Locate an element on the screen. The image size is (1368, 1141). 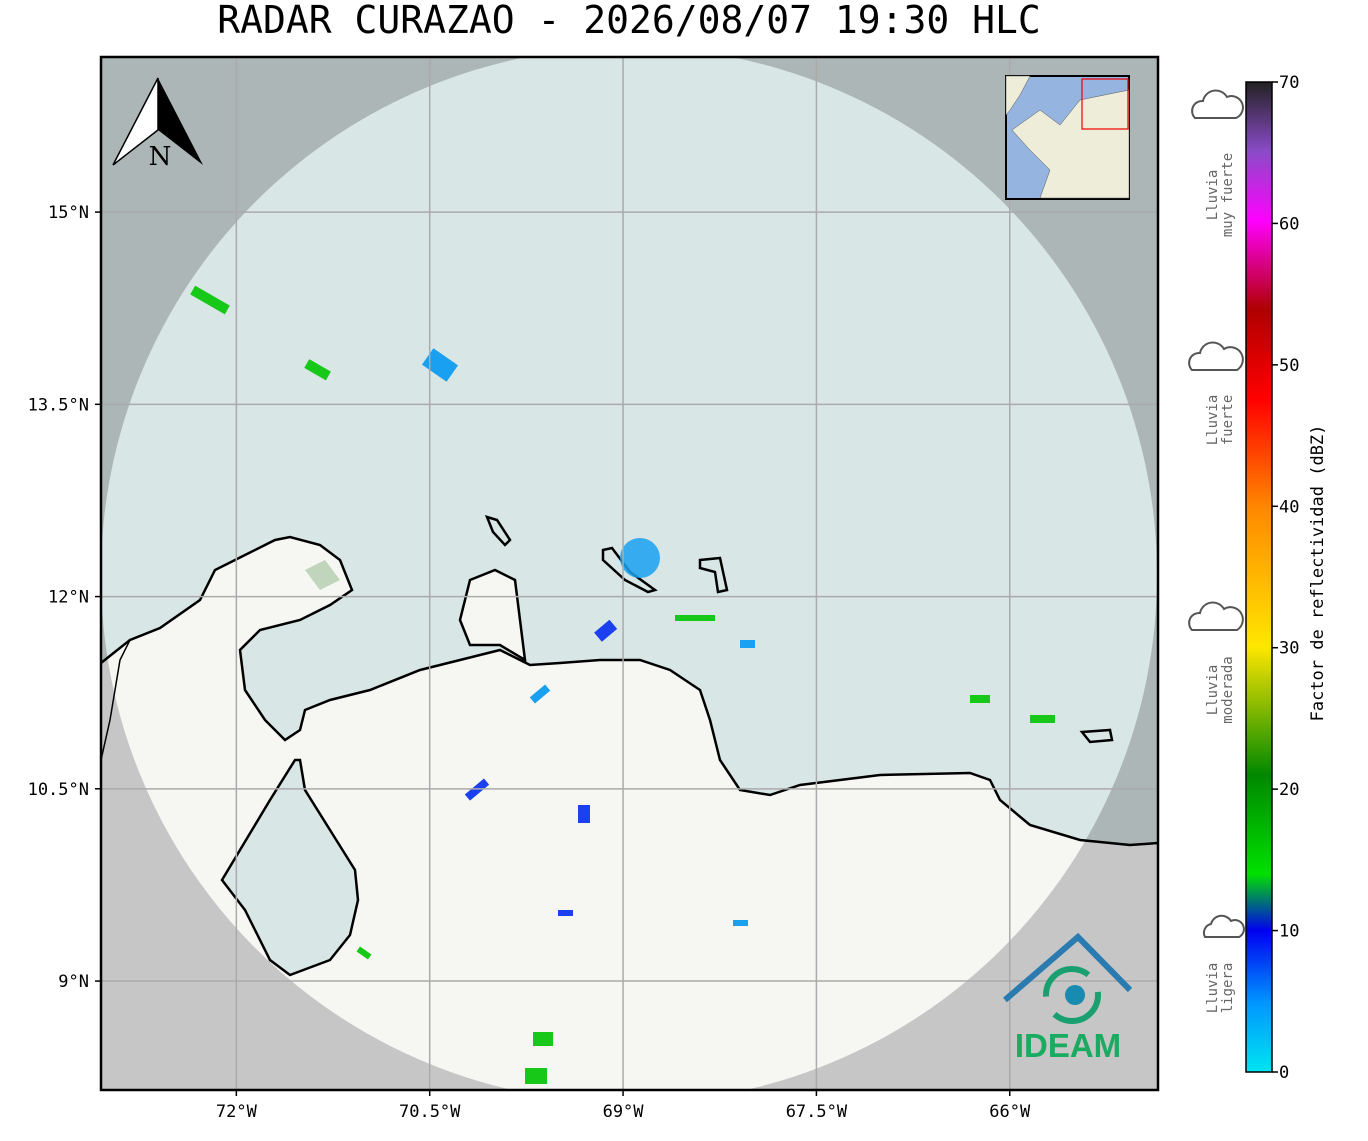
compass: N is located at coordinates (157, 124).